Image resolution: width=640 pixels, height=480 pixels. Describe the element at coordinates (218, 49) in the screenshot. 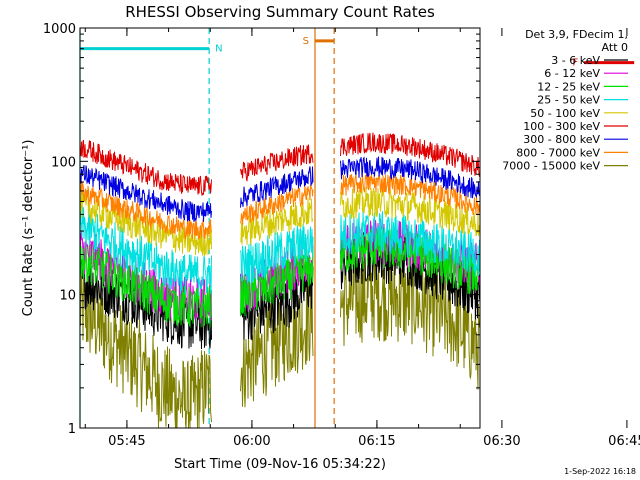

I see `annotation-label: N` at that location.